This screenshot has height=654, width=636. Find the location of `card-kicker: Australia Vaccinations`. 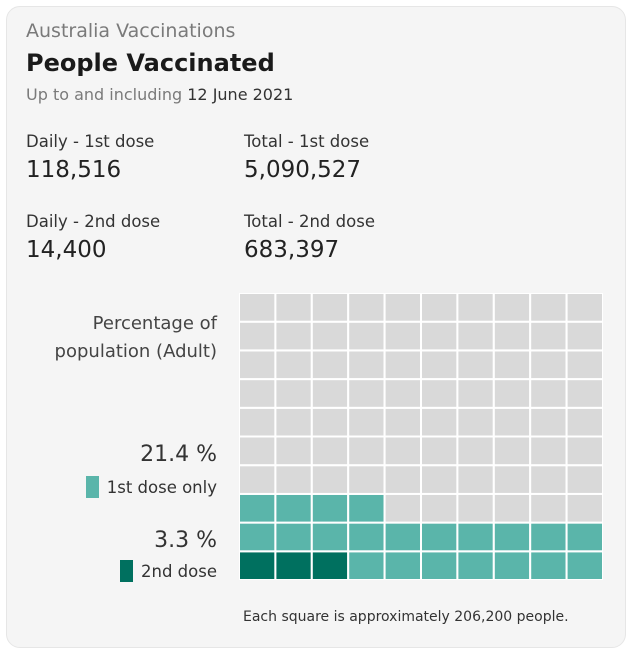

card-kicker: Australia Vaccinations is located at coordinates (131, 31).